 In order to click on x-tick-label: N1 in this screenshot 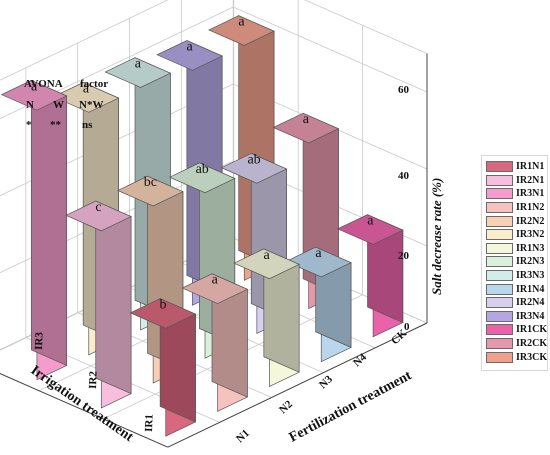, I will do `click(243, 436)`.